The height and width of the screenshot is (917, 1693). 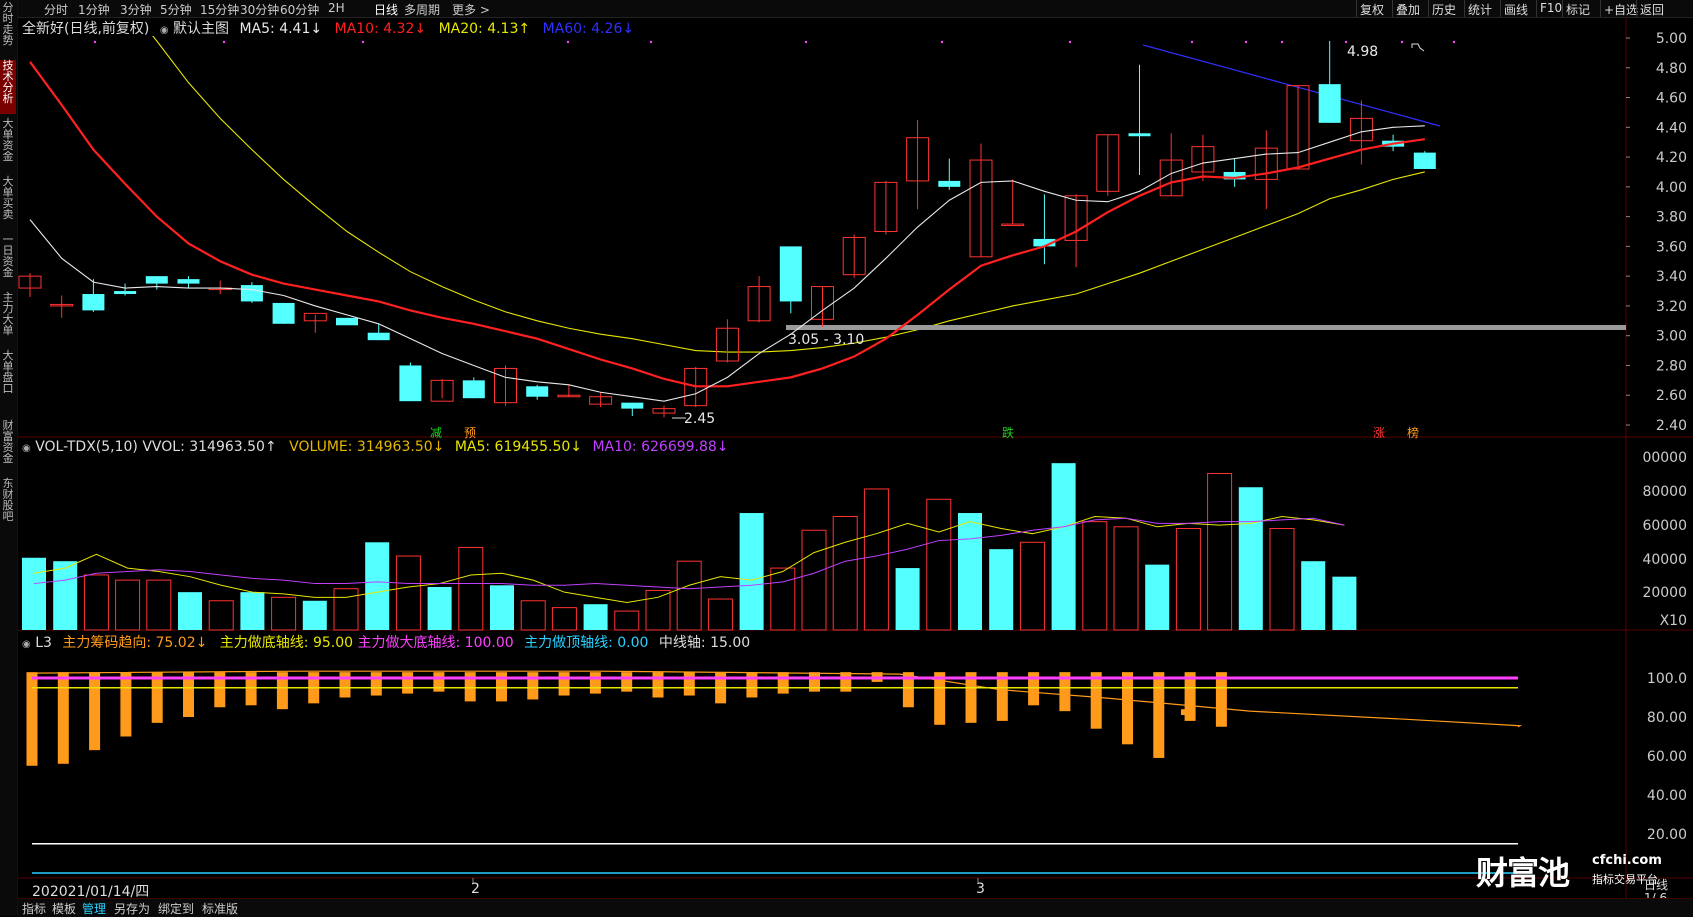 What do you see at coordinates (1516, 10) in the screenshot?
I see `toolbar-button: 画线` at bounding box center [1516, 10].